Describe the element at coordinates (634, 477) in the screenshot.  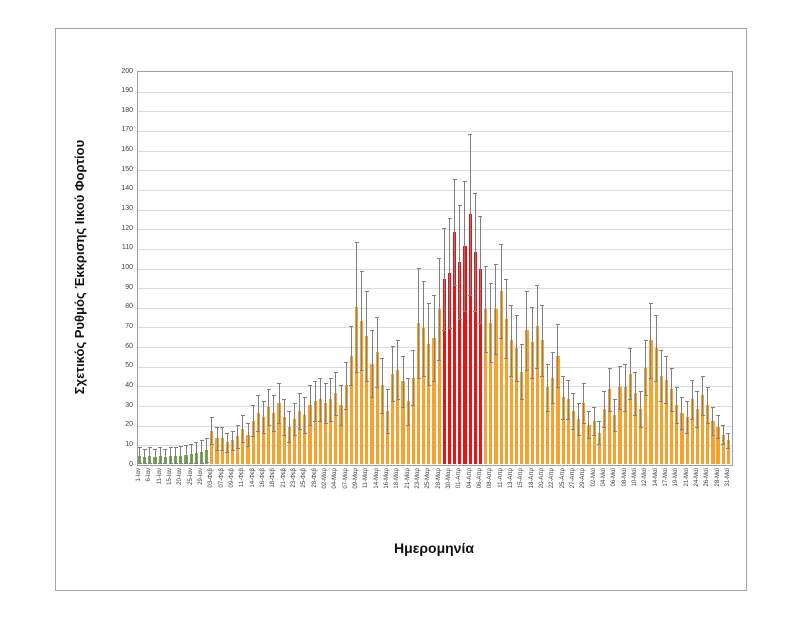
I see `x-tick-label: 10-Μαϊ` at that location.